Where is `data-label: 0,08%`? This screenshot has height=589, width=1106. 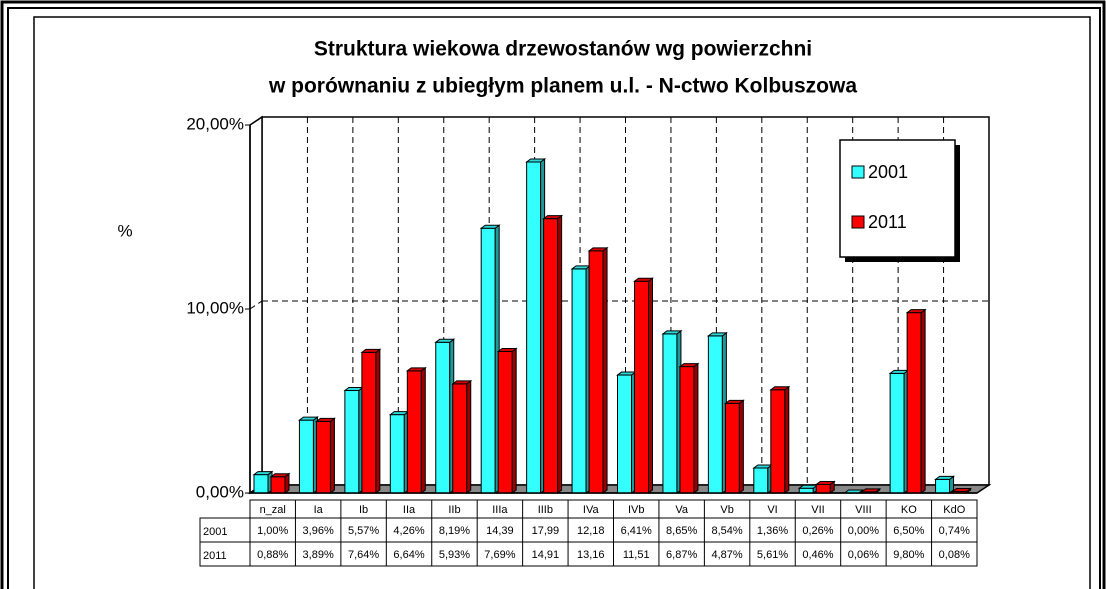 data-label: 0,08% is located at coordinates (954, 555).